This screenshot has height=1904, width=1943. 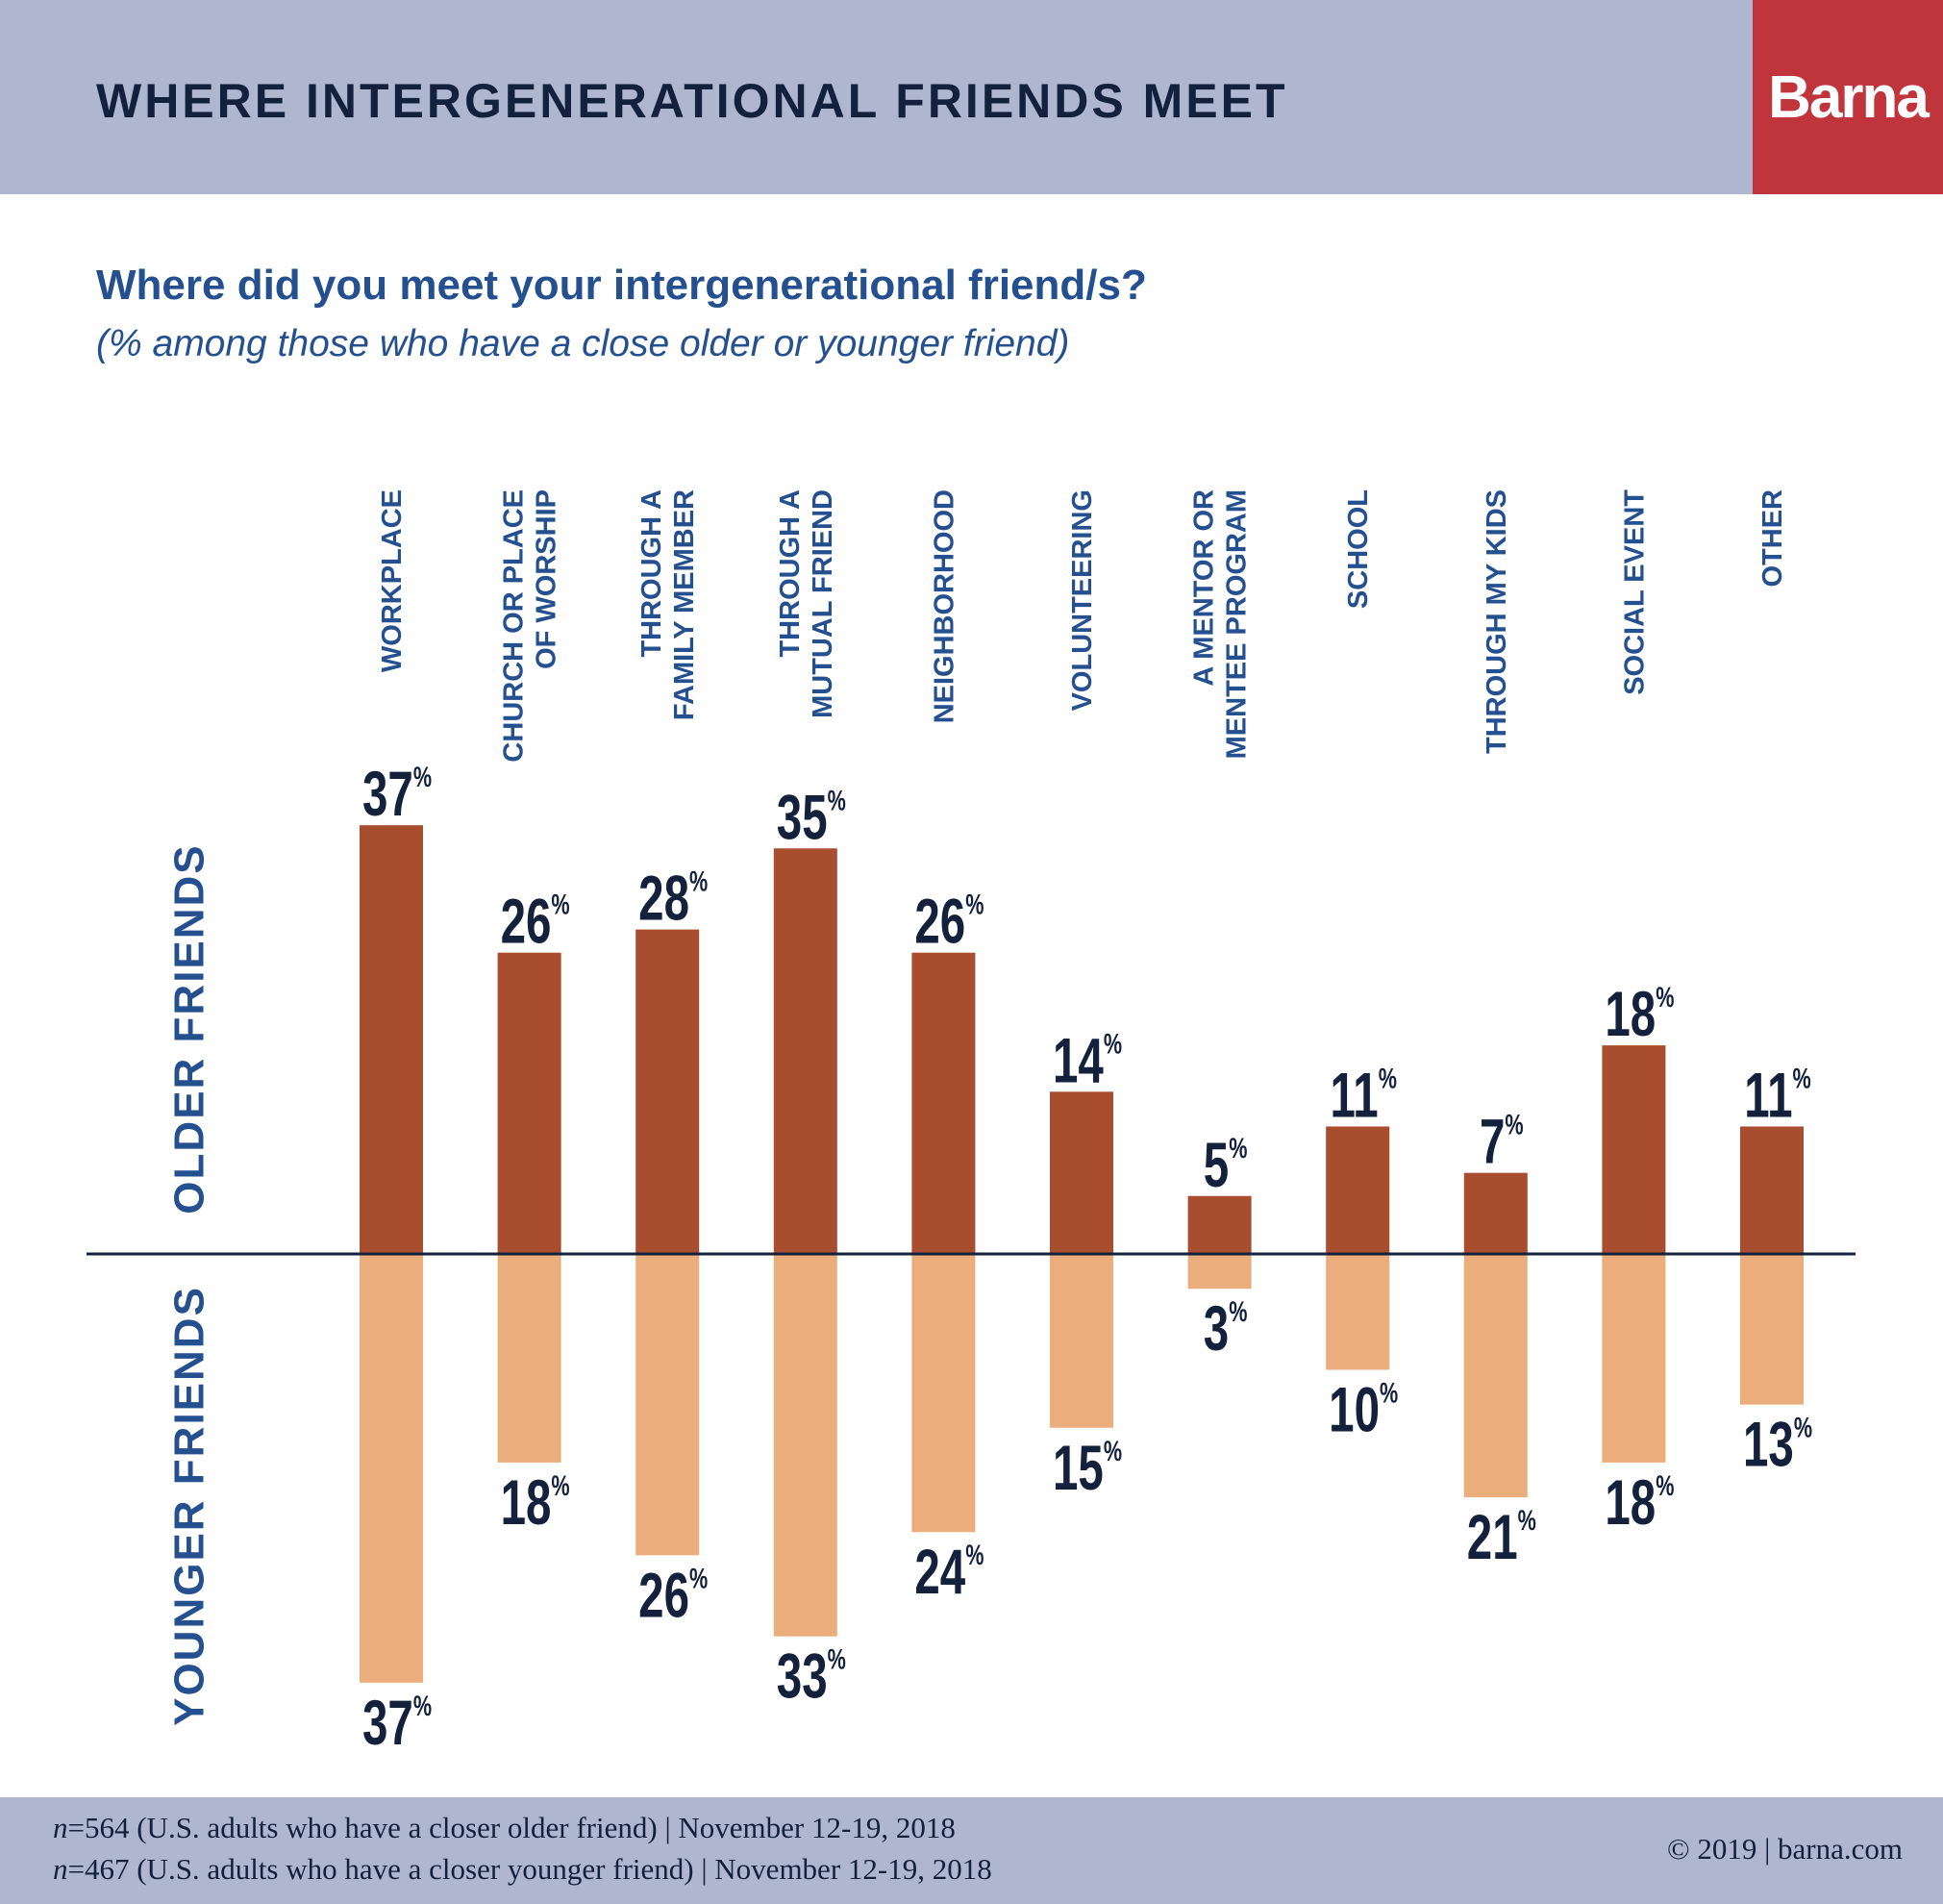 I want to click on value-label-younger: 33%, so click(x=811, y=1677).